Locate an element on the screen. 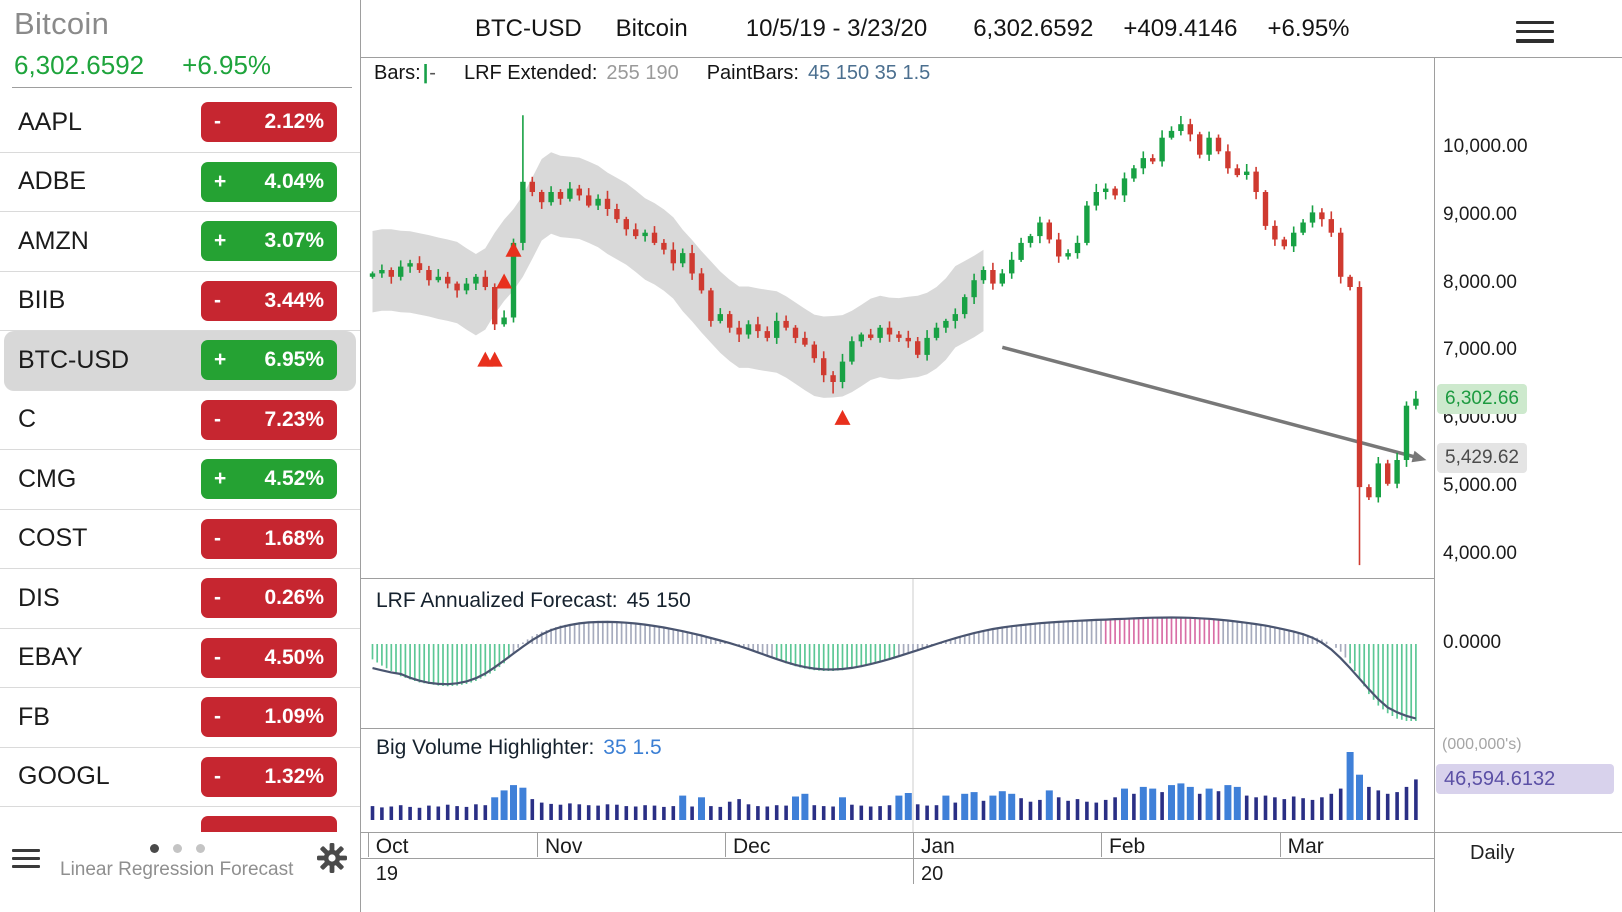 This screenshot has height=912, width=1622. watchlist-change-badge: - 1.32% is located at coordinates (269, 776).